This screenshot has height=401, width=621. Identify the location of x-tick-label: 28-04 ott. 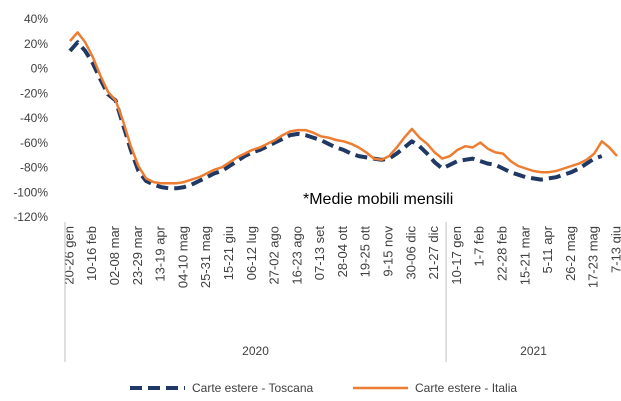
(342, 252).